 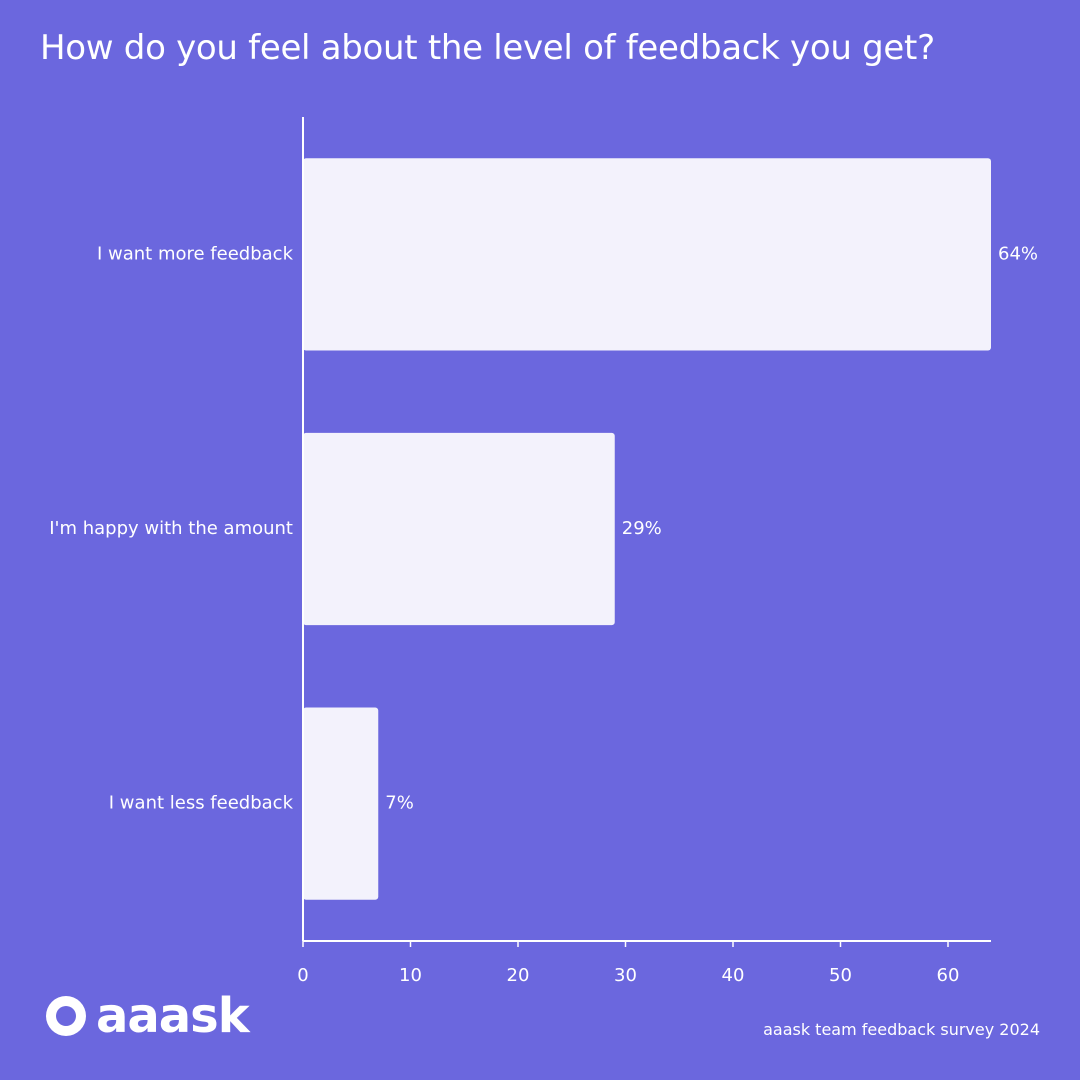 I want to click on data-label: 64%, so click(x=1018, y=253).